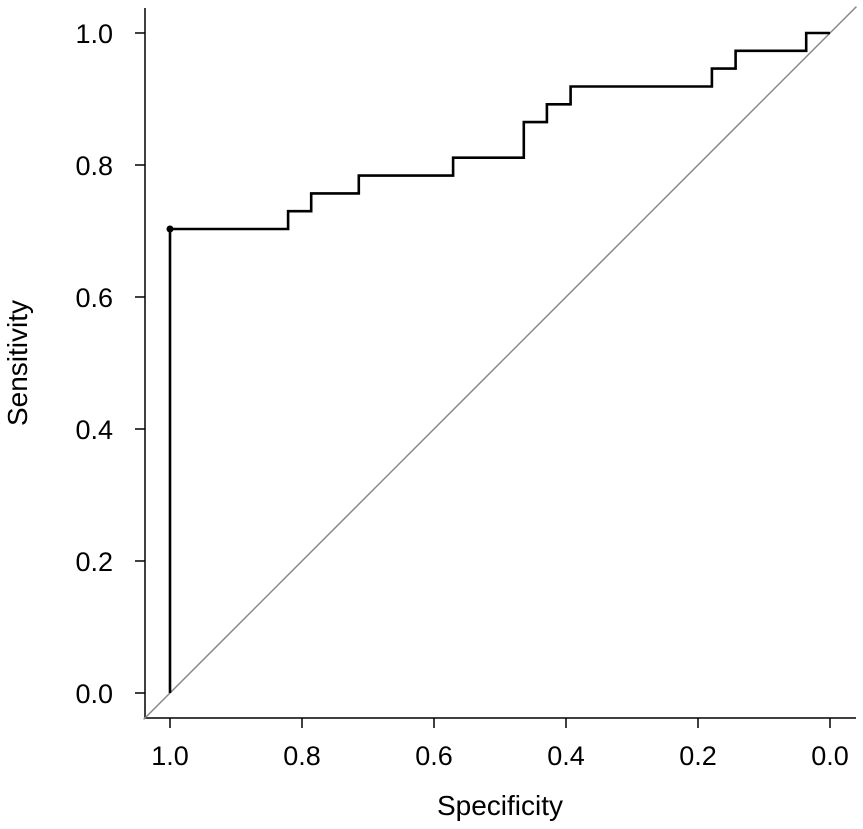 This screenshot has width=863, height=829. What do you see at coordinates (94, 430) in the screenshot?
I see `y-tick-label: 0.4` at bounding box center [94, 430].